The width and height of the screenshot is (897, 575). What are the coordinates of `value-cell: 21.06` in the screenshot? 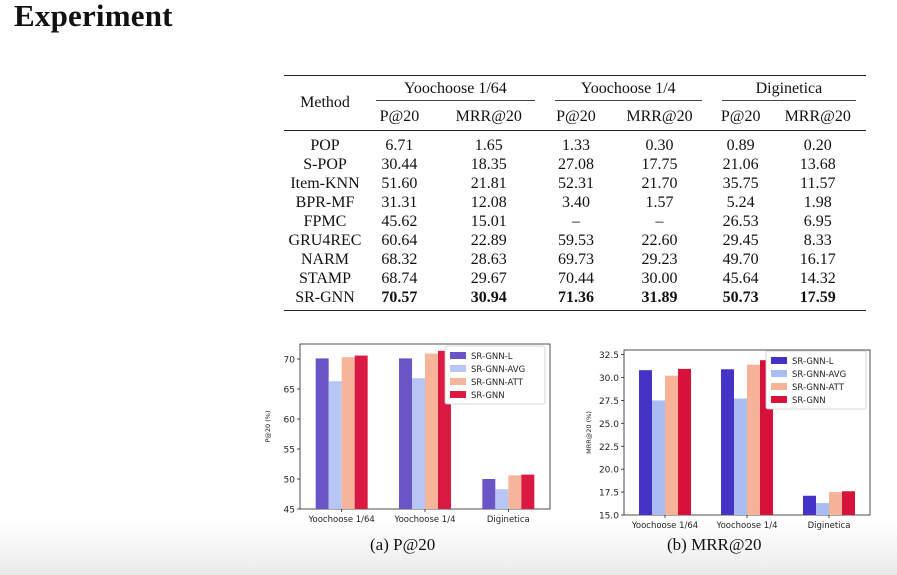 It's located at (740, 164).